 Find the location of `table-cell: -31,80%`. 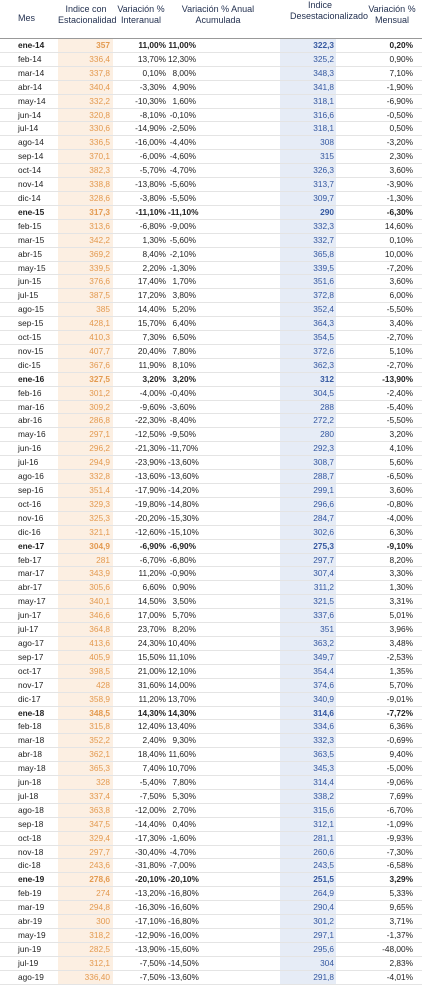

table-cell: -31,80% is located at coordinates (140, 866).